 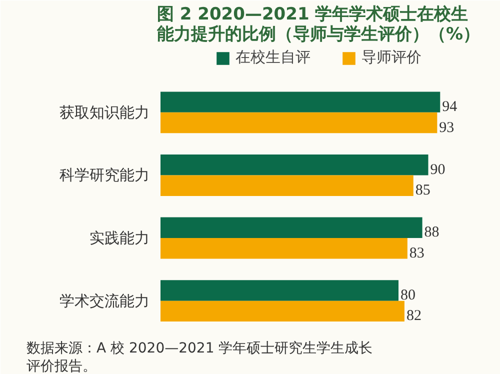 What do you see at coordinates (438, 170) in the screenshot?
I see `data-label: 90` at bounding box center [438, 170].